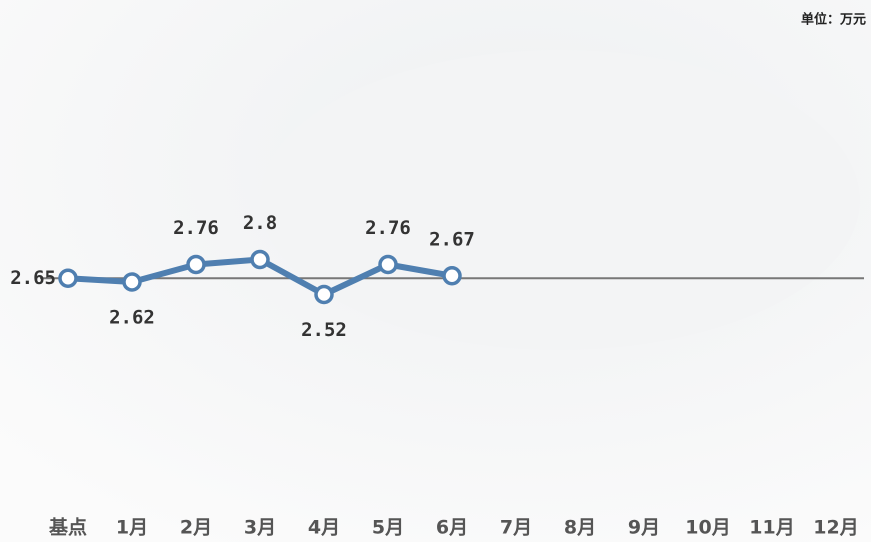  Describe the element at coordinates (833, 20) in the screenshot. I see `unit-label: 单位：万元` at that location.